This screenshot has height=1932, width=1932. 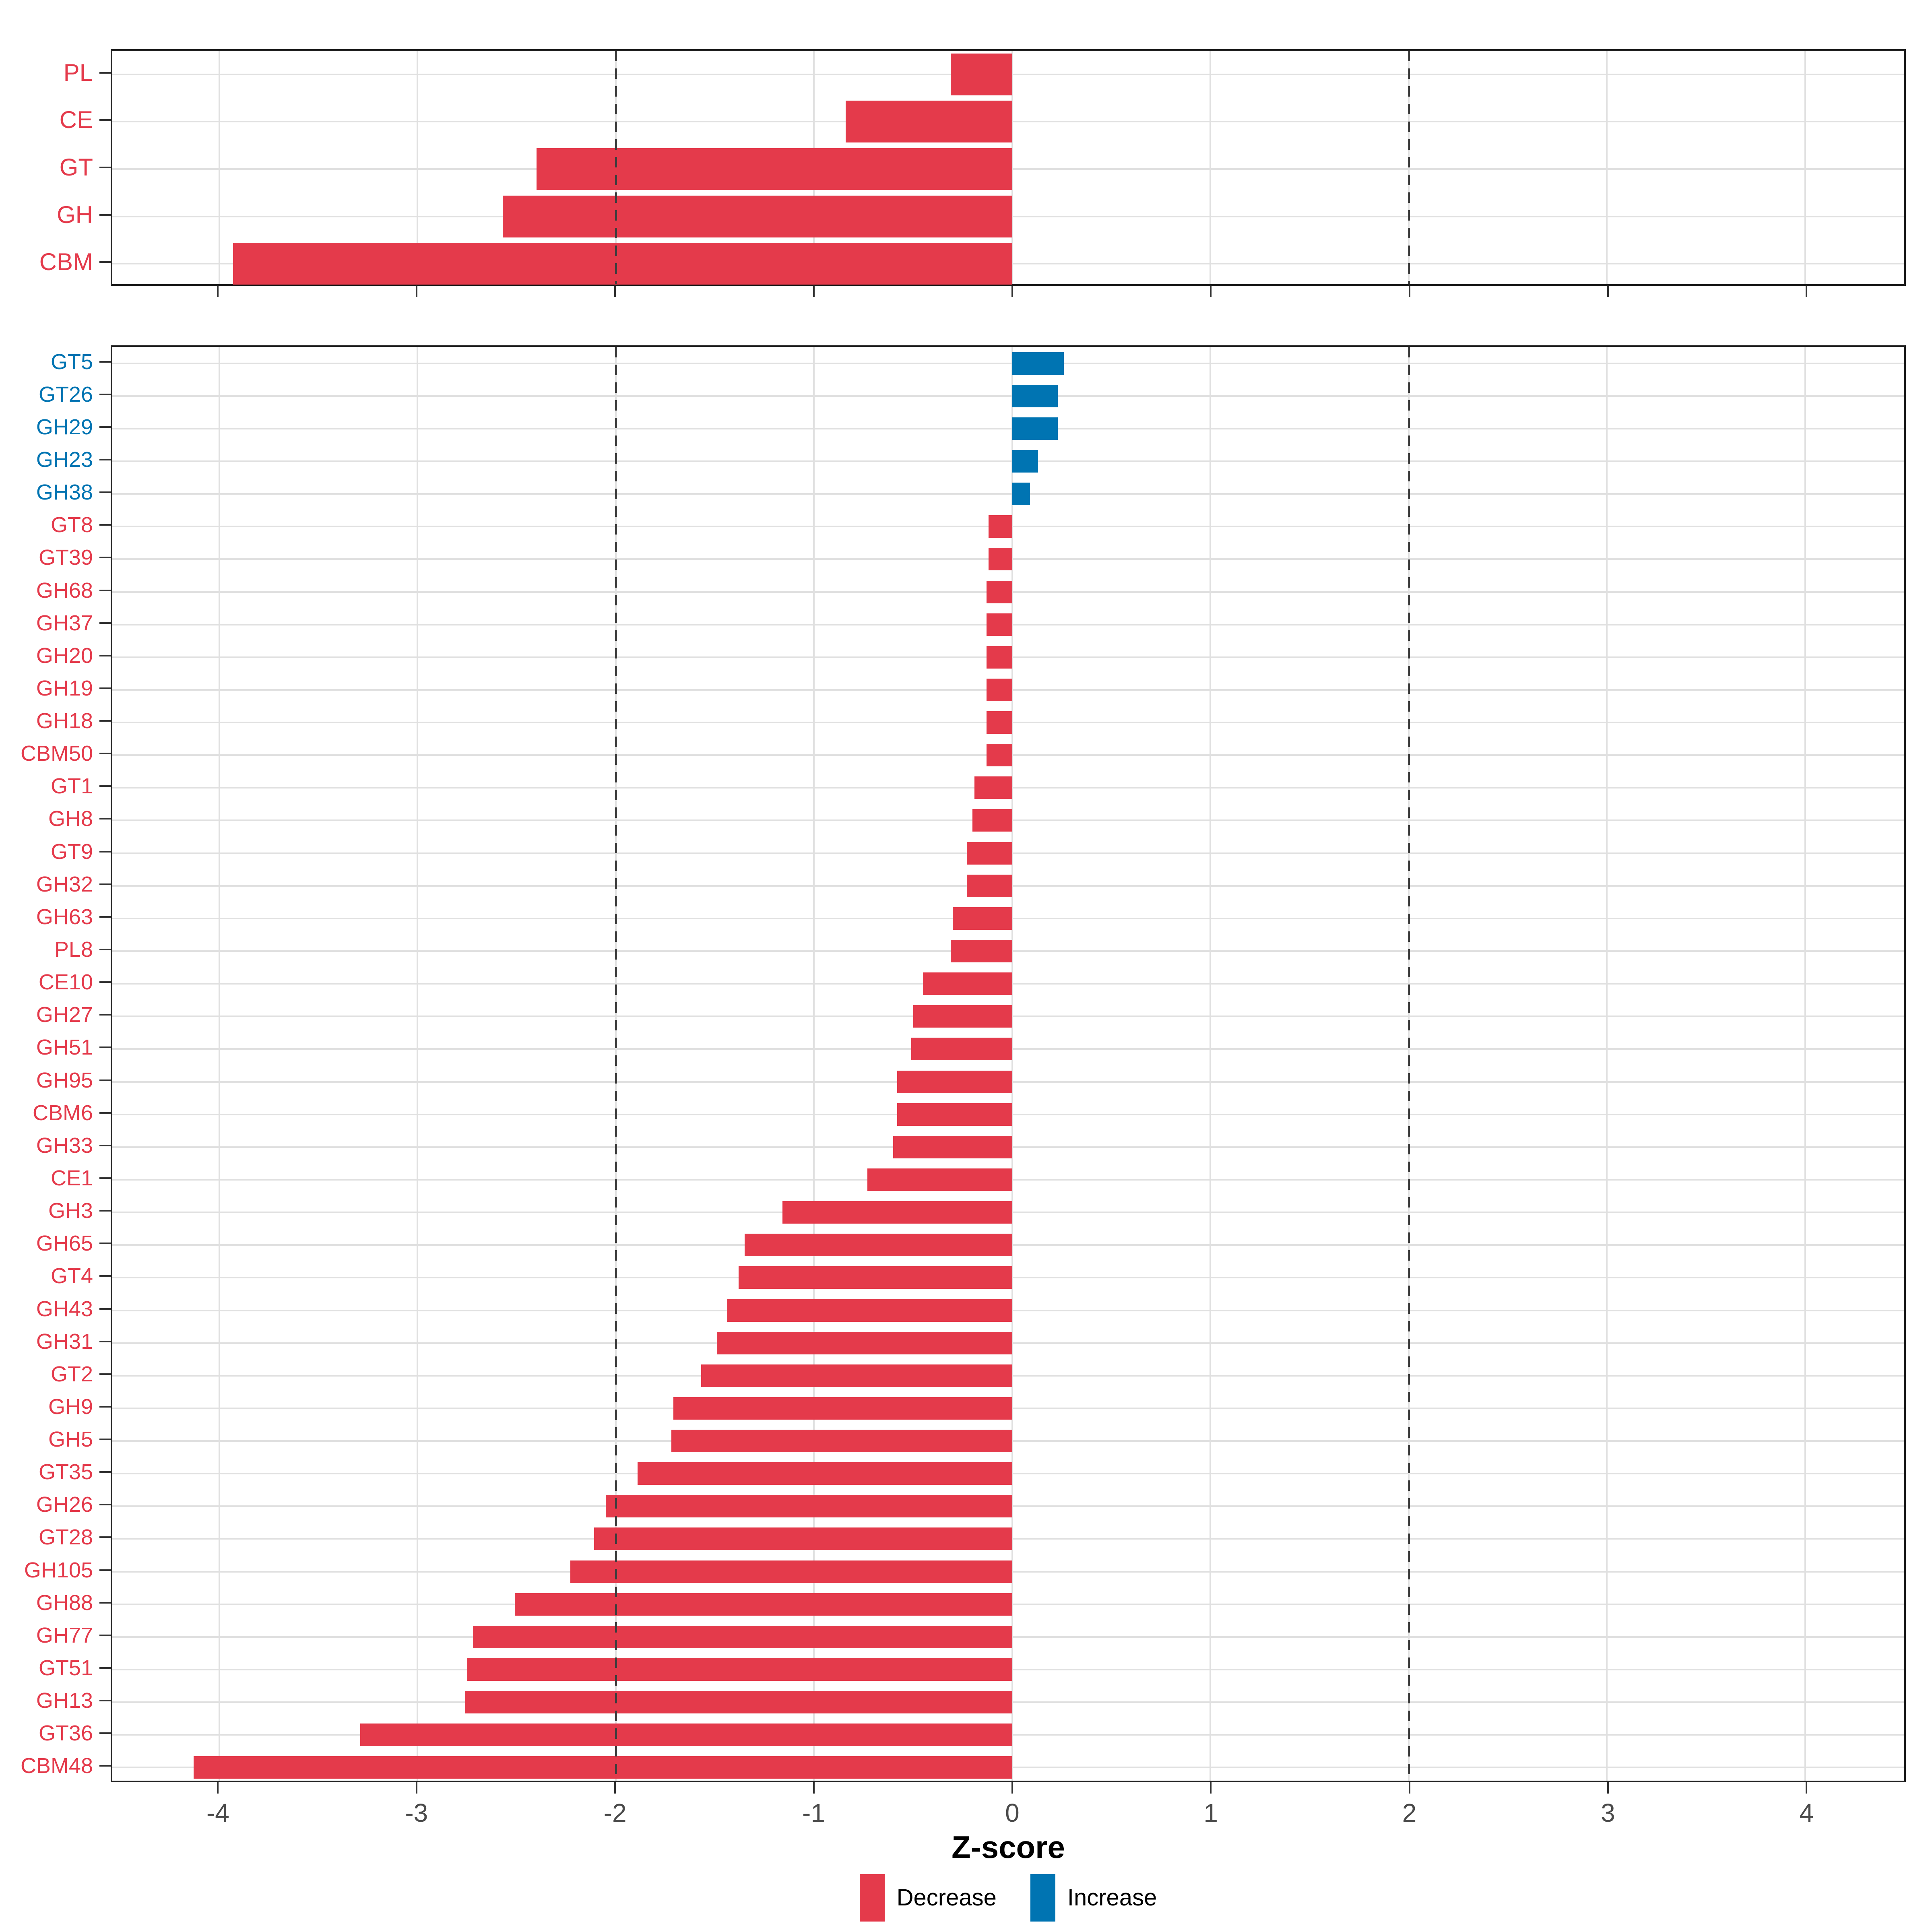 I want to click on bar-GH29, so click(x=1035, y=428).